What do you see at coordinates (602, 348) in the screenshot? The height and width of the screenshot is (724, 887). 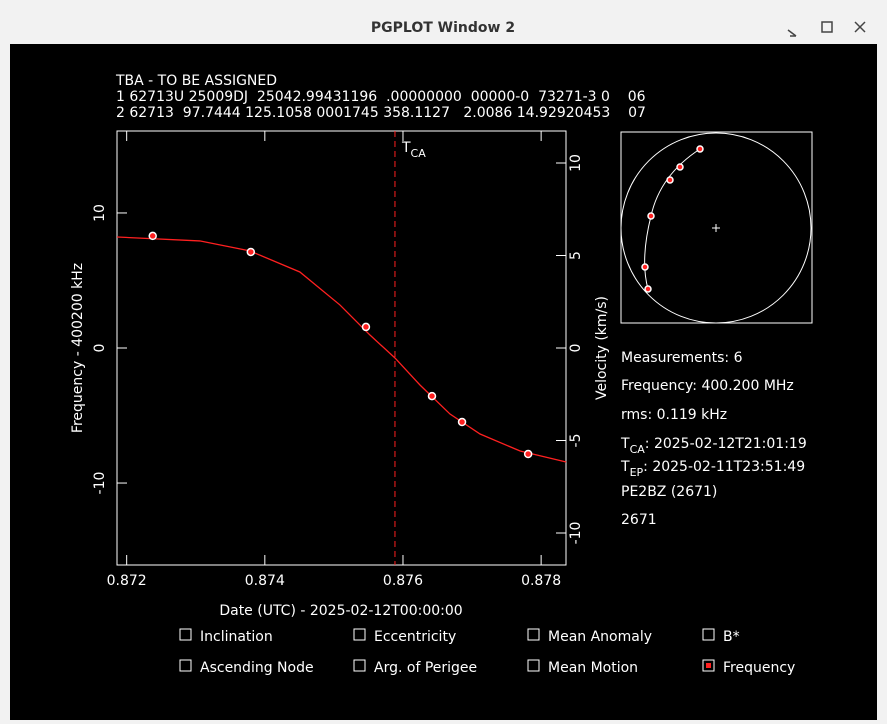 I see `y2-axis-label: Velocity (km/s)` at bounding box center [602, 348].